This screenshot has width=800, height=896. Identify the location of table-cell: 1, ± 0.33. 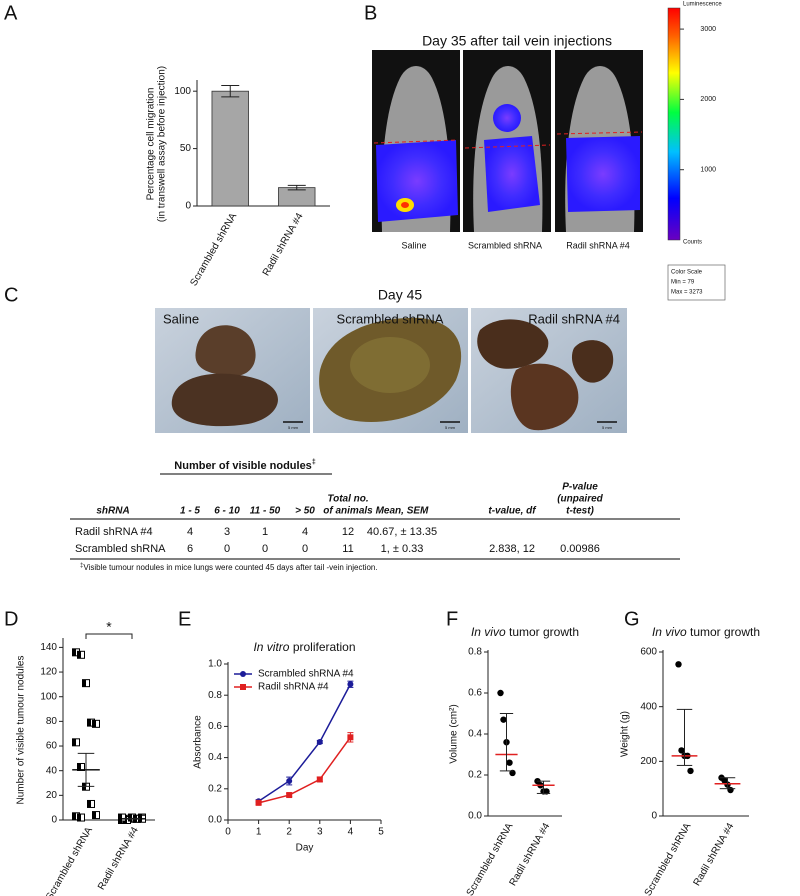
(402, 549).